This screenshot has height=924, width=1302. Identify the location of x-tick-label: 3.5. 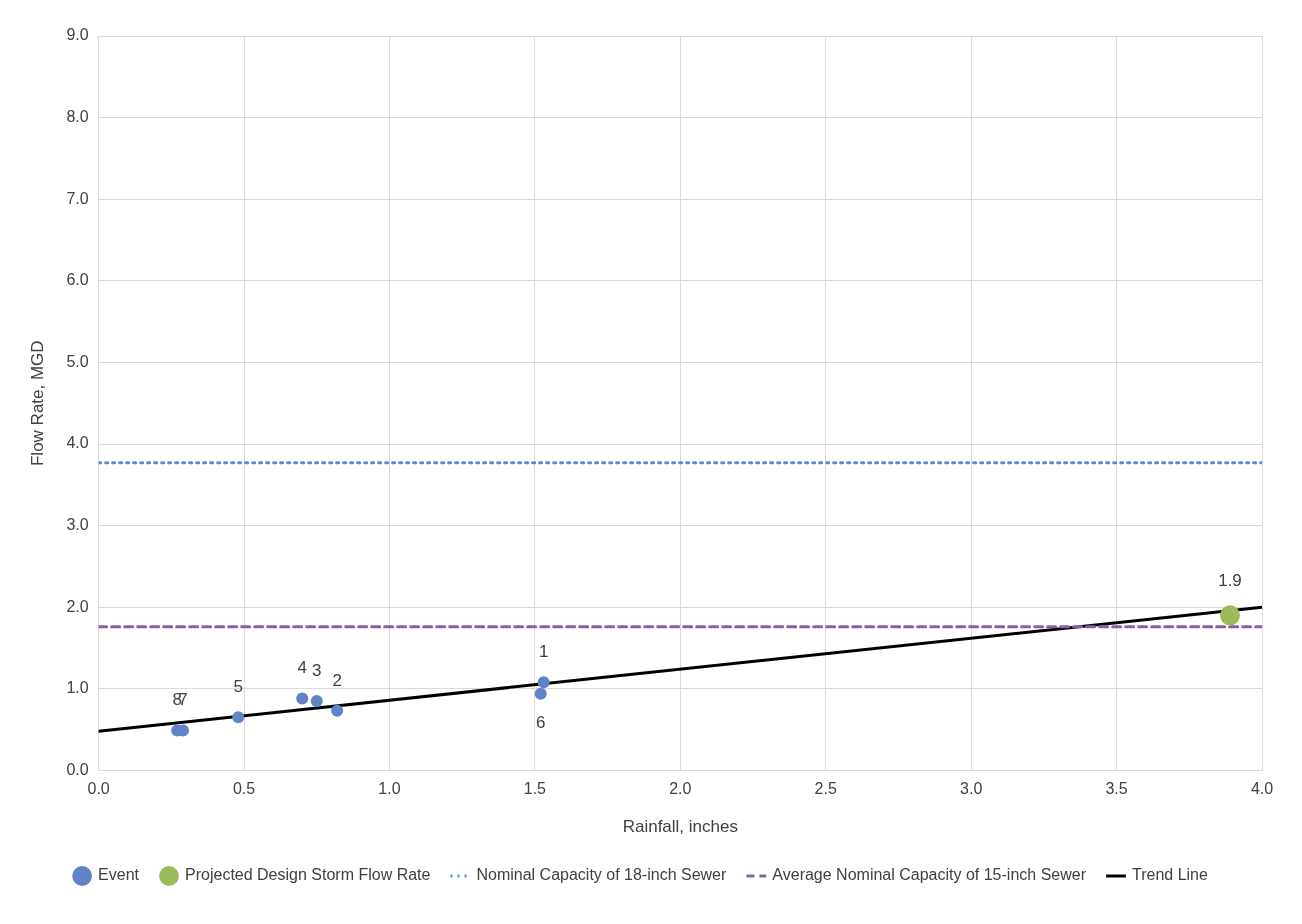
(1116, 789).